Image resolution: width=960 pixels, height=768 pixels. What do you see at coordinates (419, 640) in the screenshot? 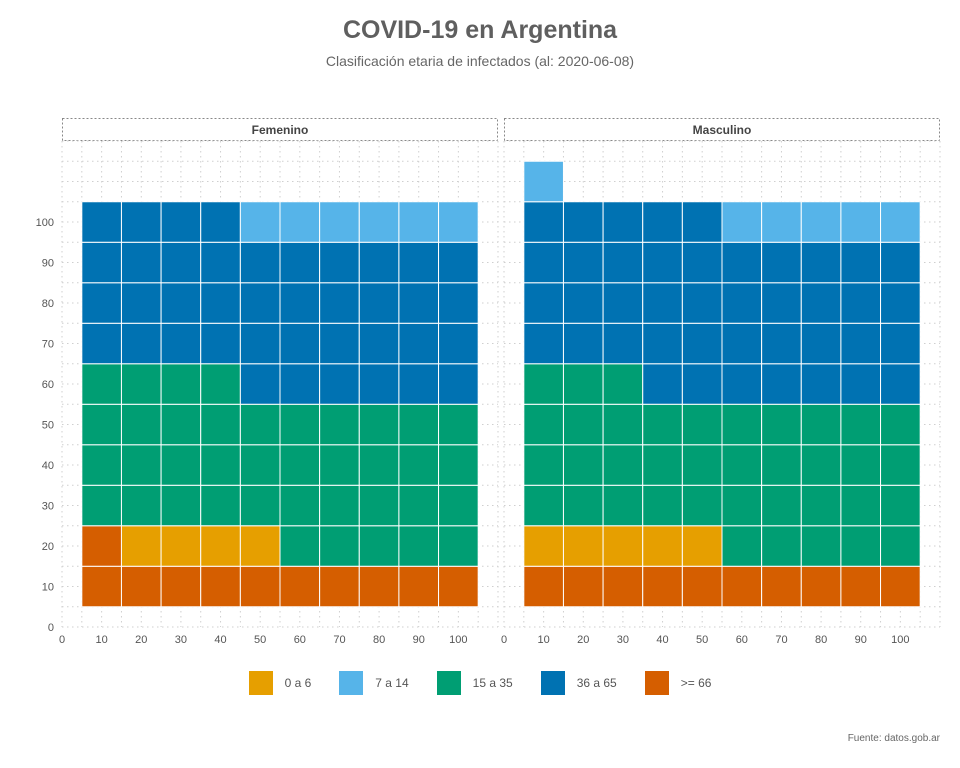
I see `x-tick-label-0-90: 90` at bounding box center [419, 640].